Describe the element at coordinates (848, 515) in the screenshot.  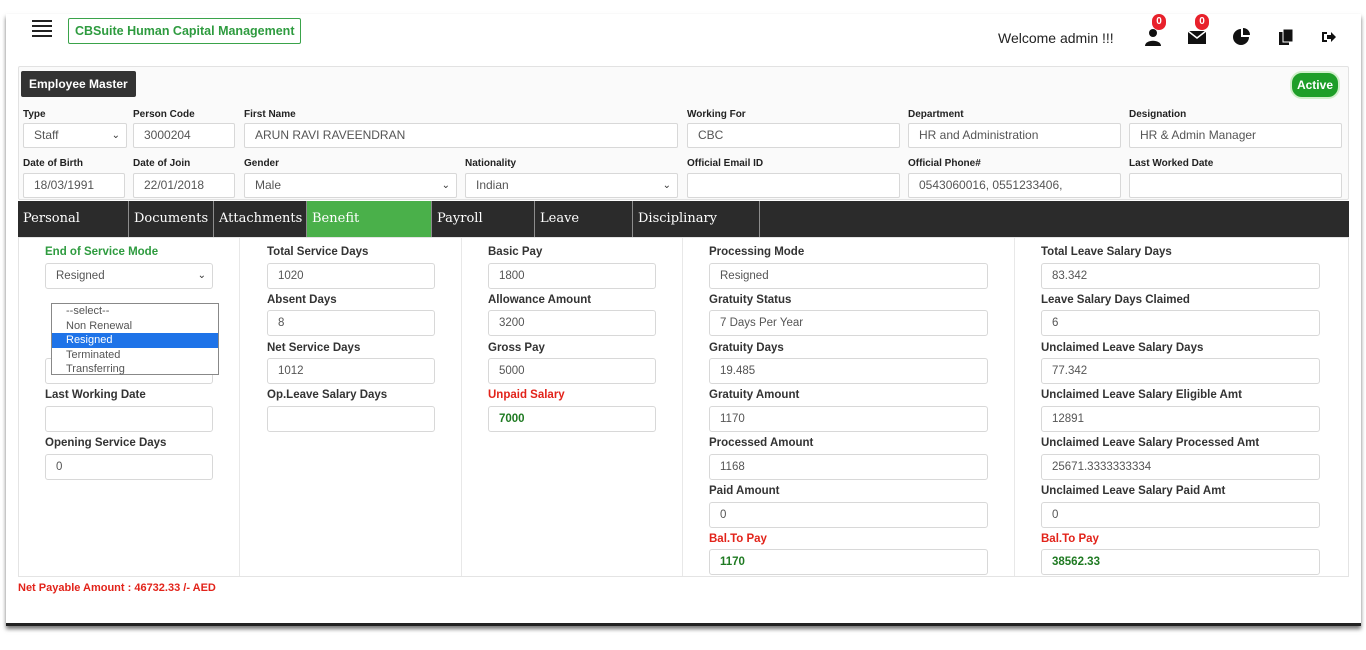
I see `paid-amount-field: 0` at that location.